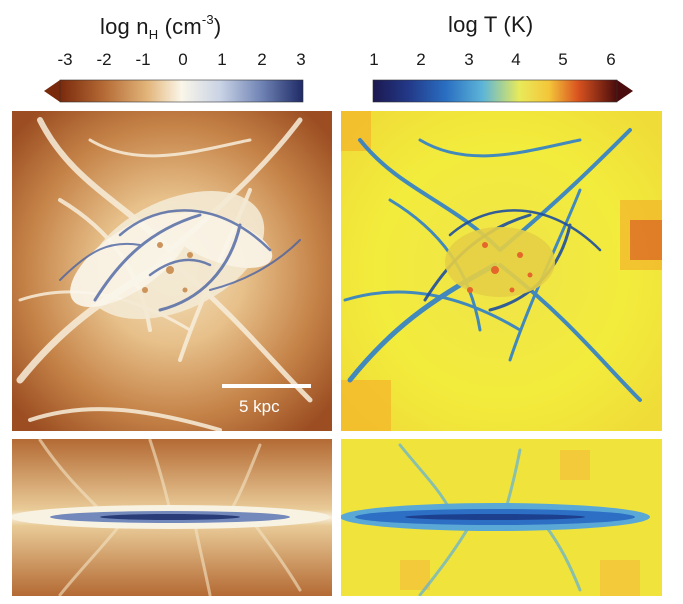 Image resolution: width=683 pixels, height=604 pixels. What do you see at coordinates (161, 27) in the screenshot?
I see `density-colorbar-title: log nH (cm-3)` at bounding box center [161, 27].